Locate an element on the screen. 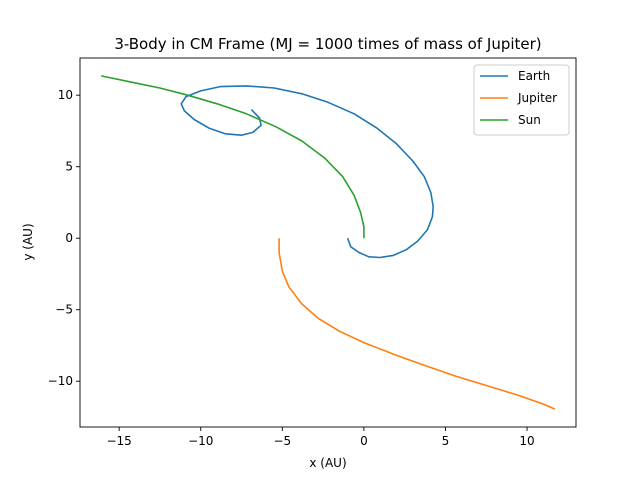 The image size is (640, 480). x-tick-label: −5 is located at coordinates (282, 441).